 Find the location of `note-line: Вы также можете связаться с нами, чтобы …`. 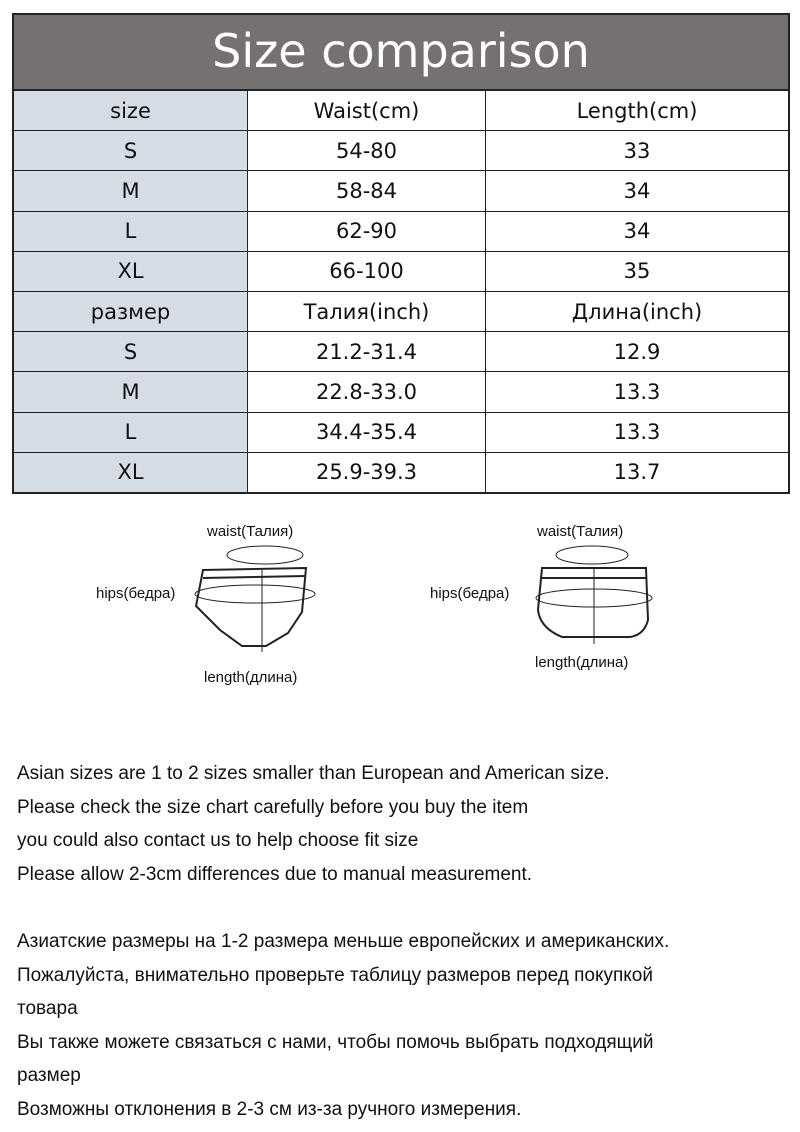

note-line: Вы также можете связаться с нами, чтобы … is located at coordinates (335, 1042).